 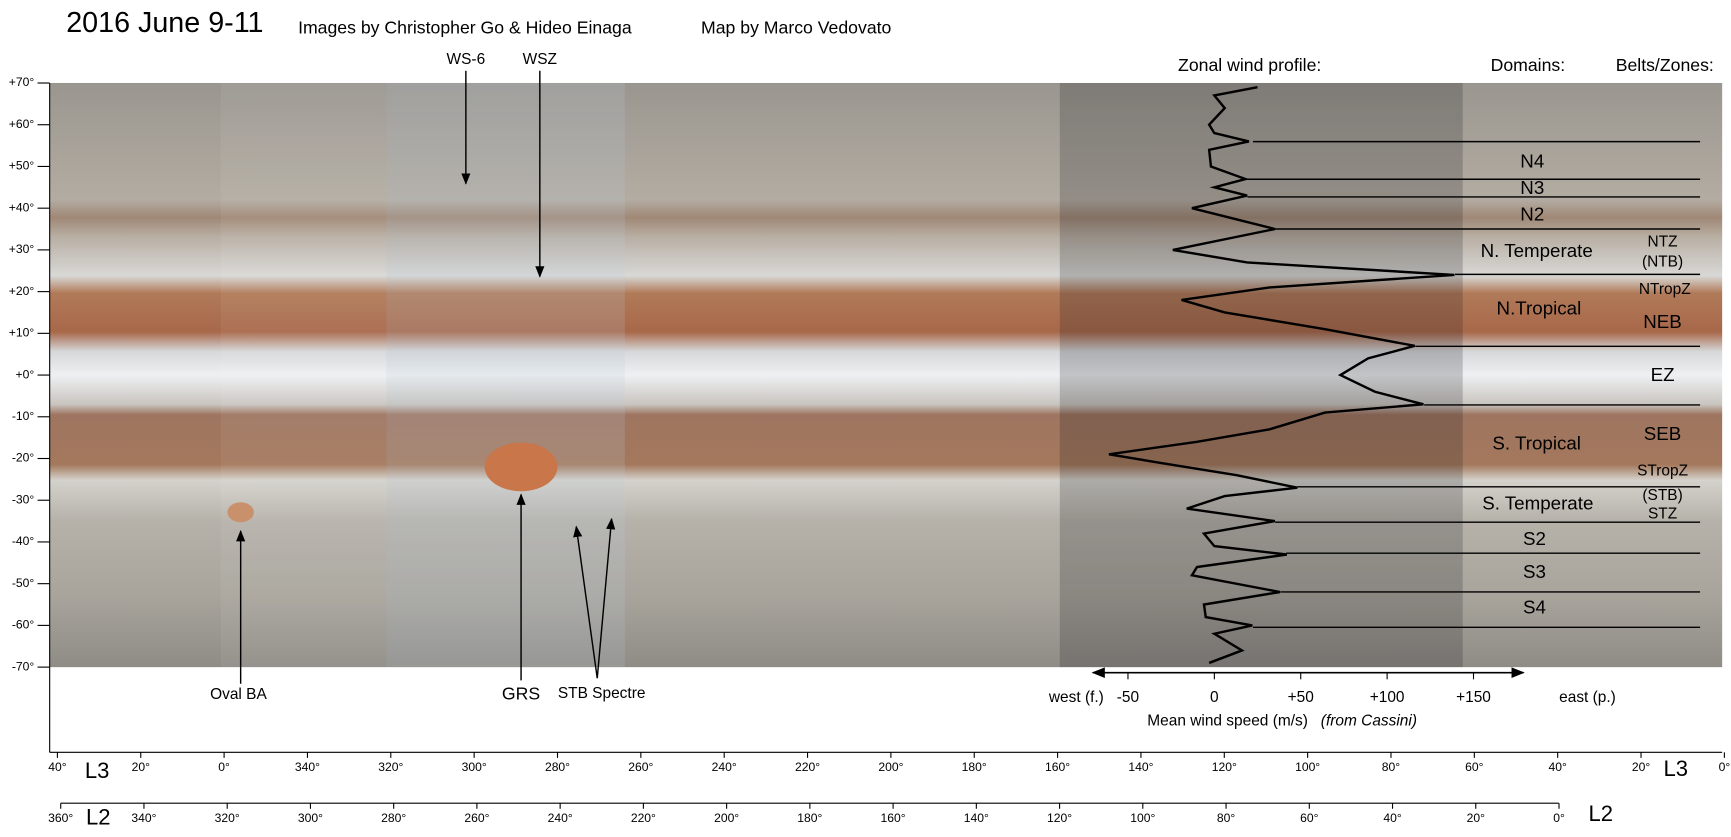 What do you see at coordinates (1249, 65) in the screenshot?
I see `column-header: Zonal wind profile:` at bounding box center [1249, 65].